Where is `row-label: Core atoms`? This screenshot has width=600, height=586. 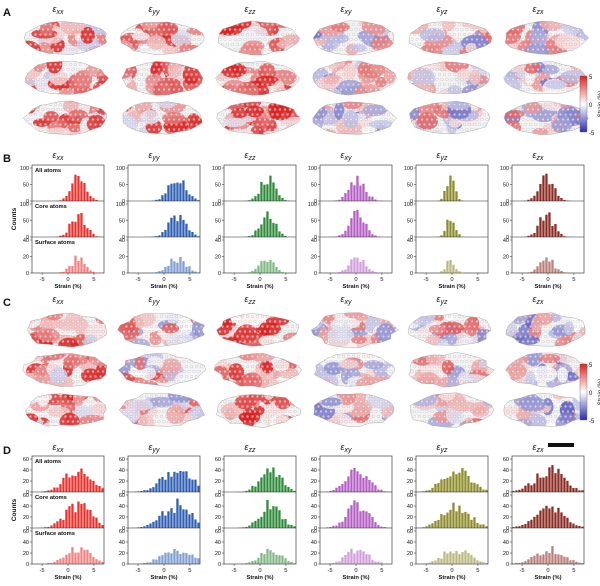 row-label: Core atoms is located at coordinates (51, 207).